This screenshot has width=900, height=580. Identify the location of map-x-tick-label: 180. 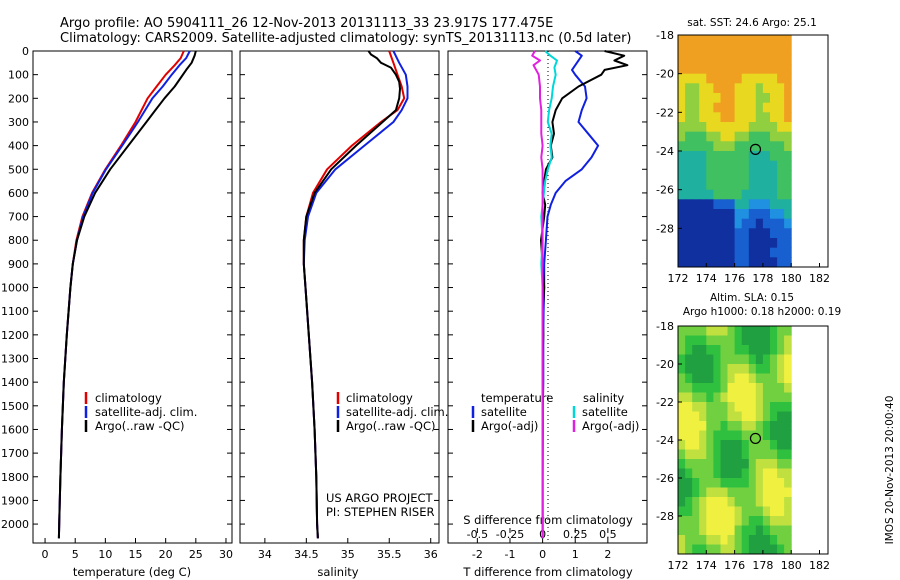
(791, 565).